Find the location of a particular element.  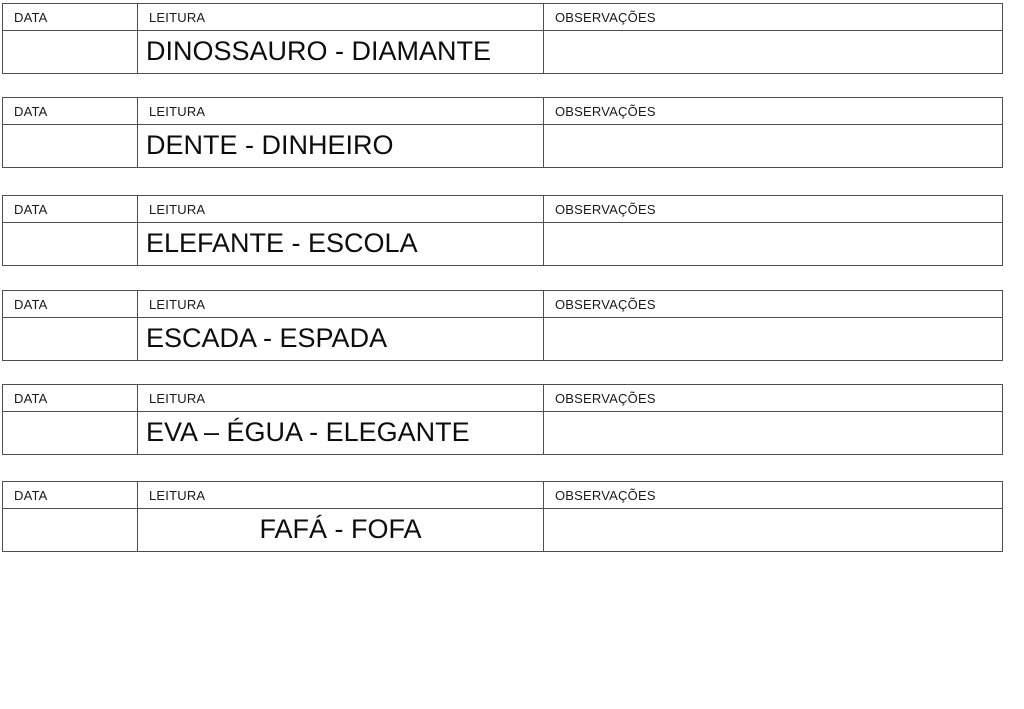

content-row: ESCADA - ESPADA is located at coordinates (502, 339).